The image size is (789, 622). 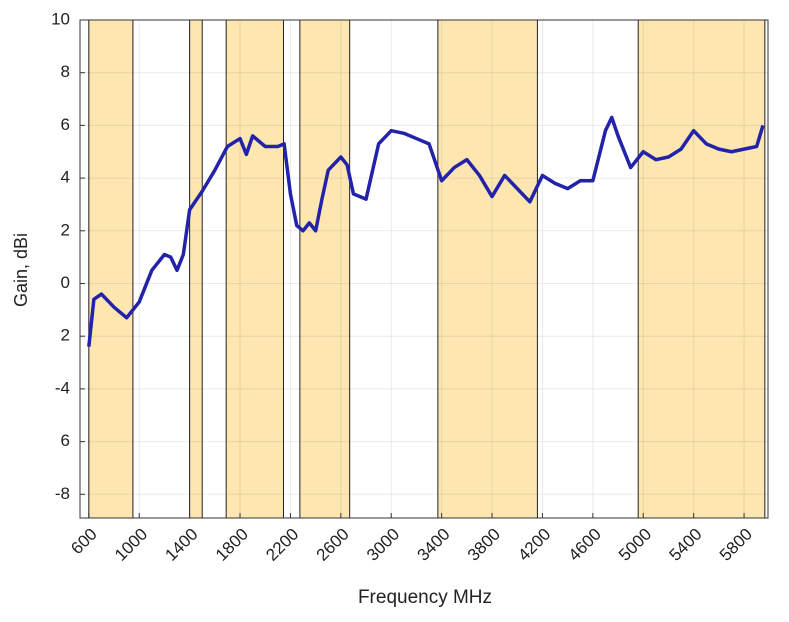 I want to click on x-tick-label: 5000, so click(x=635, y=545).